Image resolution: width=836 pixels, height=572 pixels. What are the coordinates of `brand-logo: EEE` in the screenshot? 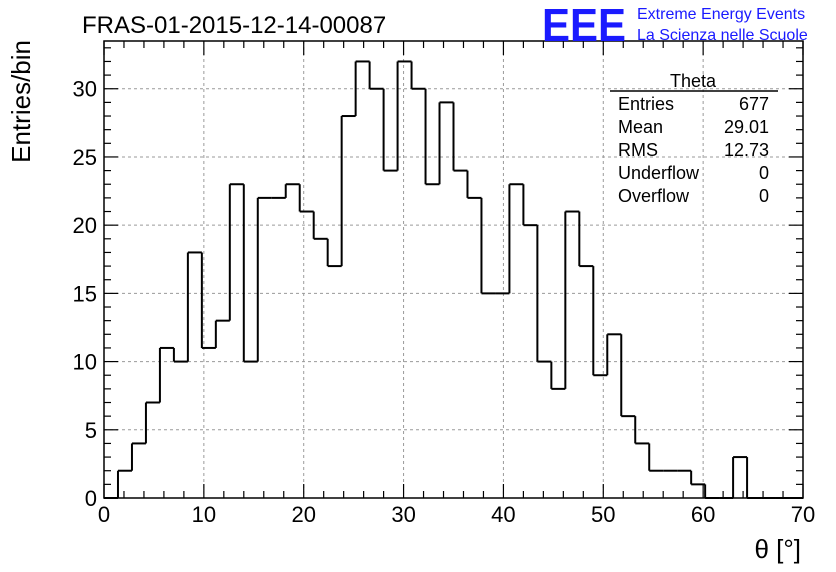 It's located at (584, 25).